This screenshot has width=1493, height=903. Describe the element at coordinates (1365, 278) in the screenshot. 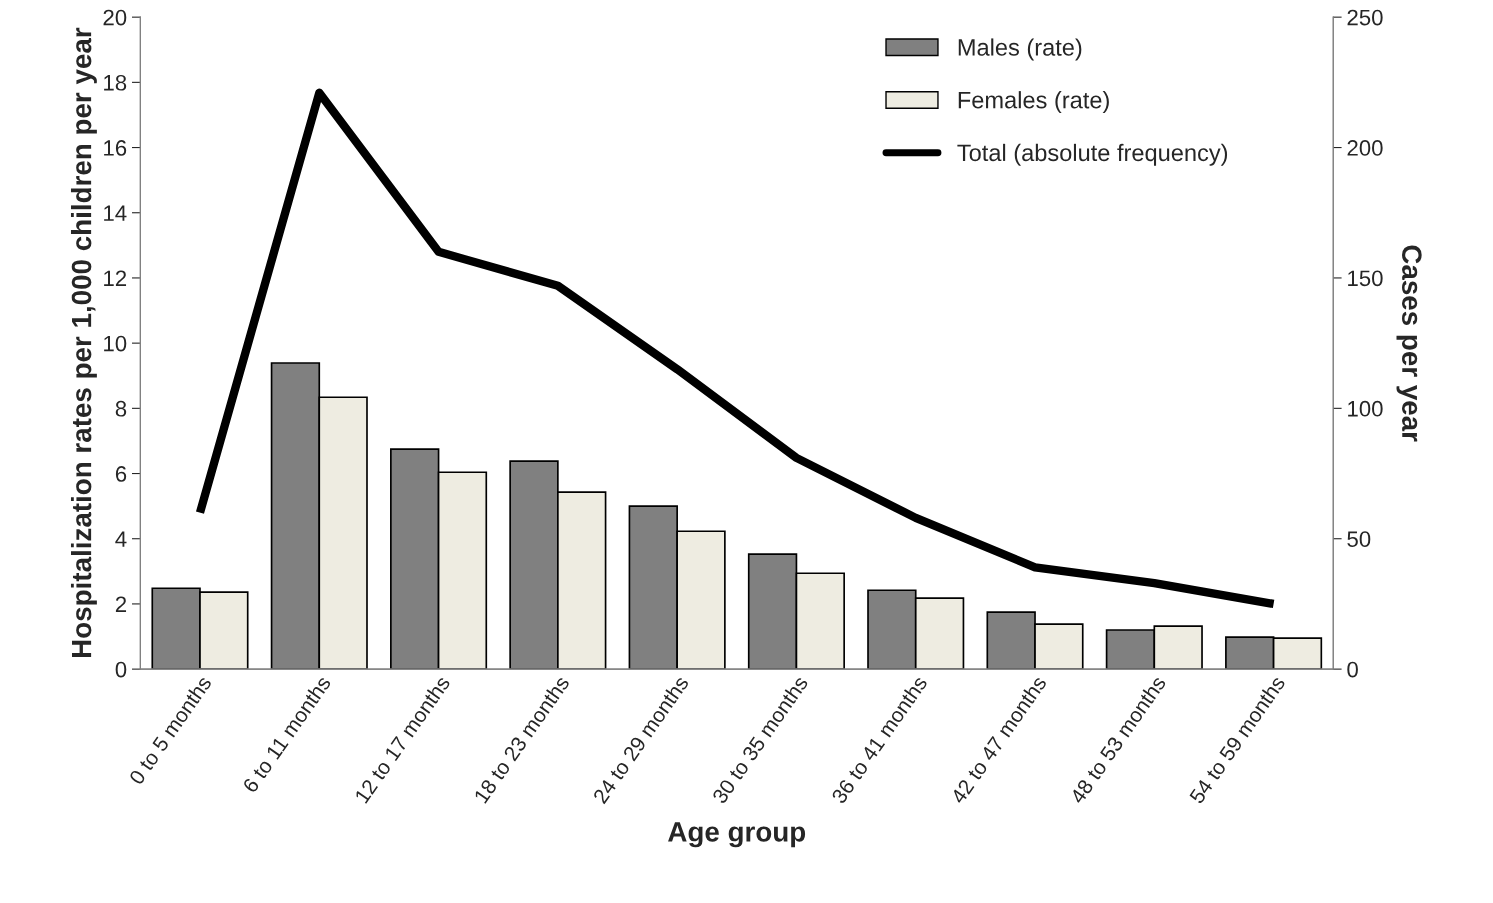

I see `y2-tick-label: 150` at that location.